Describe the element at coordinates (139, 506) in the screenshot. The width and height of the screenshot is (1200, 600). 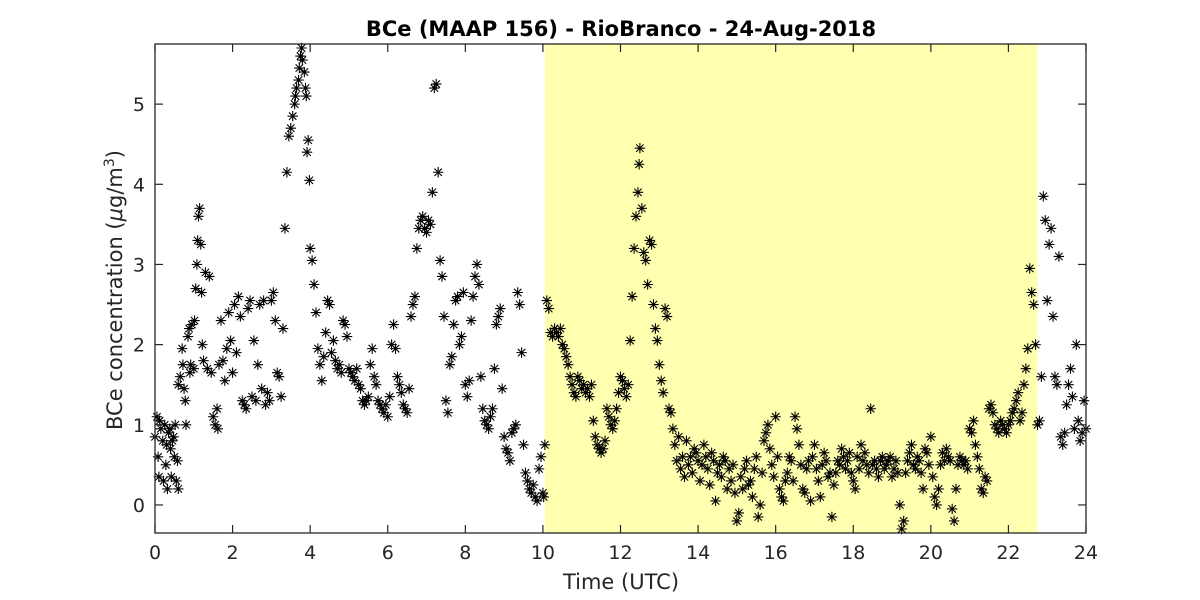
I see `y-tick-label: 0` at that location.